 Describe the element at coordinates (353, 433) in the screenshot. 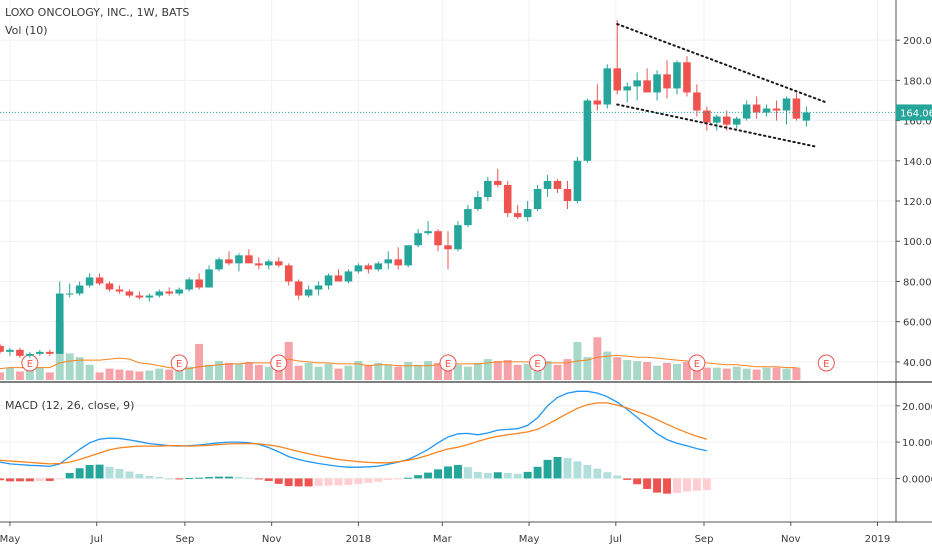

I see `signal-line` at that location.